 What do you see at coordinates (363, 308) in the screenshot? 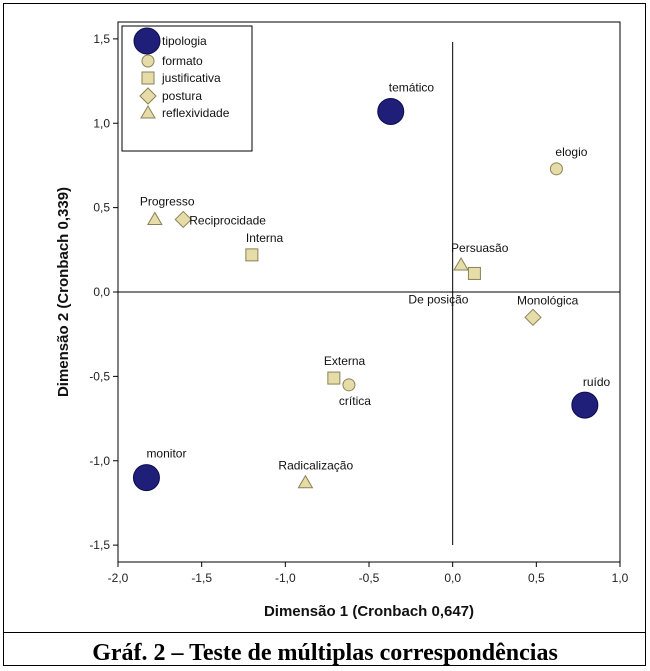
I see `series-justificativa: Interna De posição Externa` at bounding box center [363, 308].